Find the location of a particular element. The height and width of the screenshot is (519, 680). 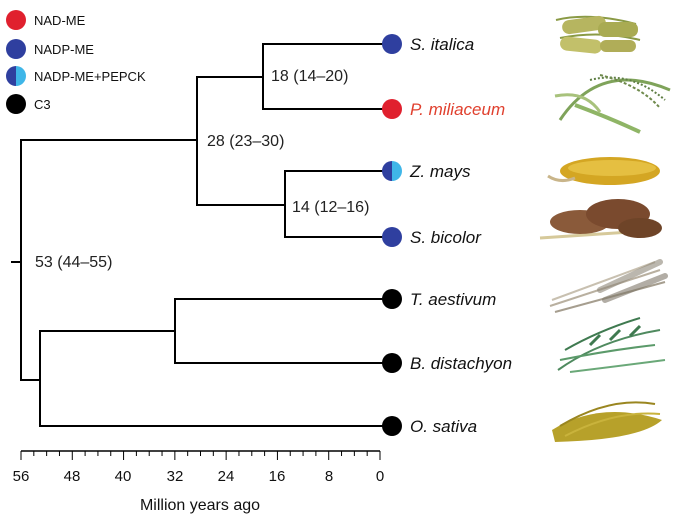

legend-item-c3: C3 is located at coordinates (28, 104).